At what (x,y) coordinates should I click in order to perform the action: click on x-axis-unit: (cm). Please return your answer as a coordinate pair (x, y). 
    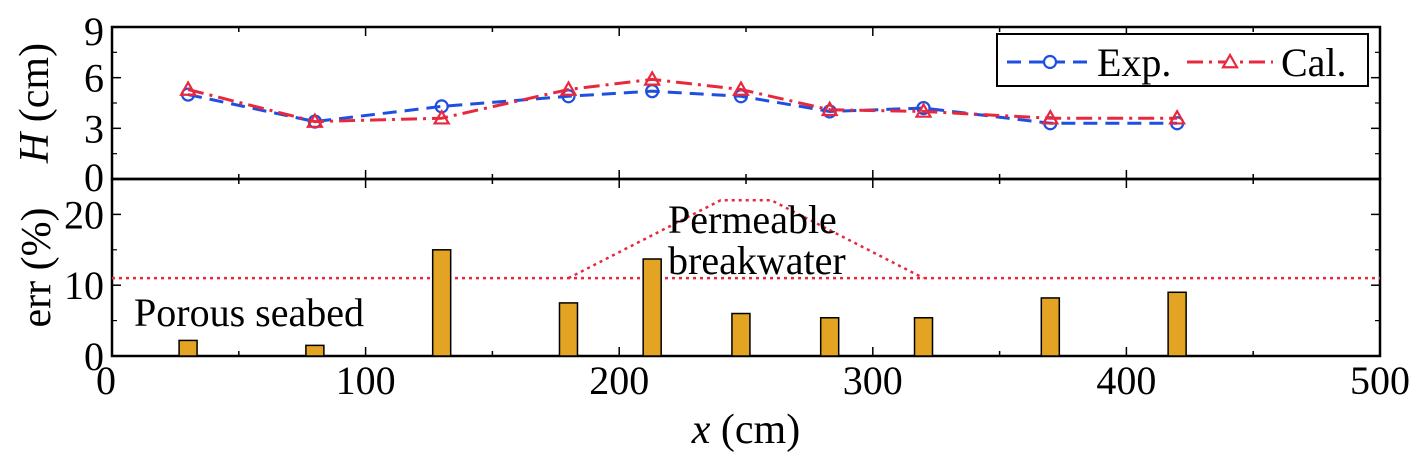
    Looking at the image, I should click on (755, 430).